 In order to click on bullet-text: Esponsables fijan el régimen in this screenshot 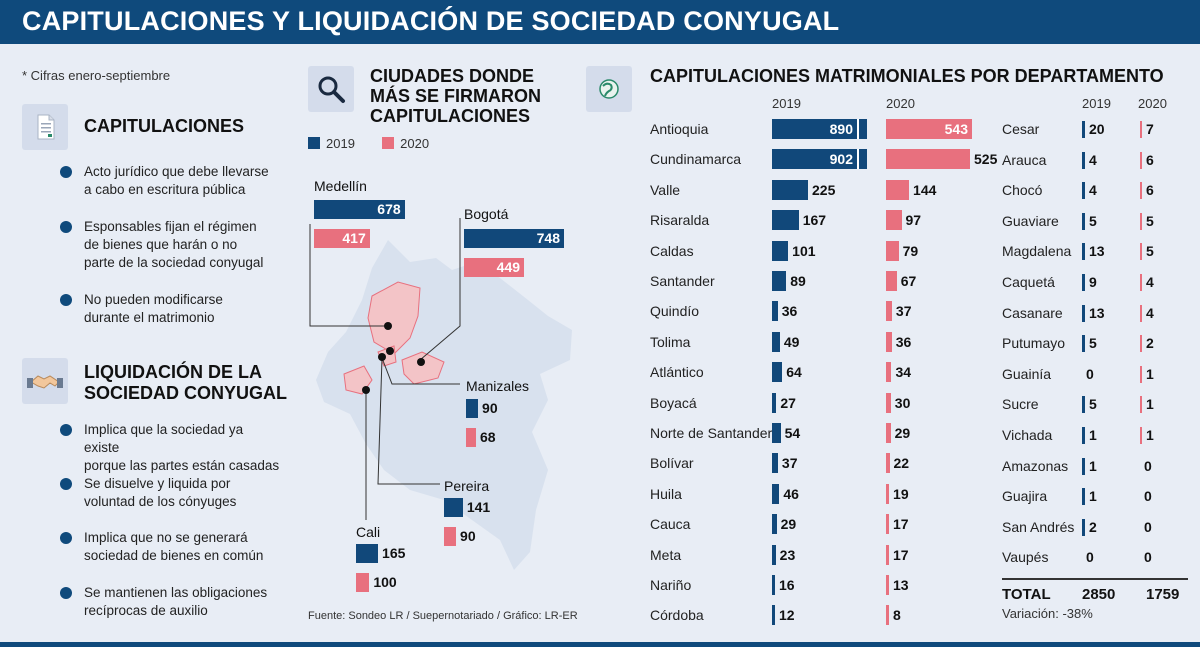, I will do `click(170, 226)`.